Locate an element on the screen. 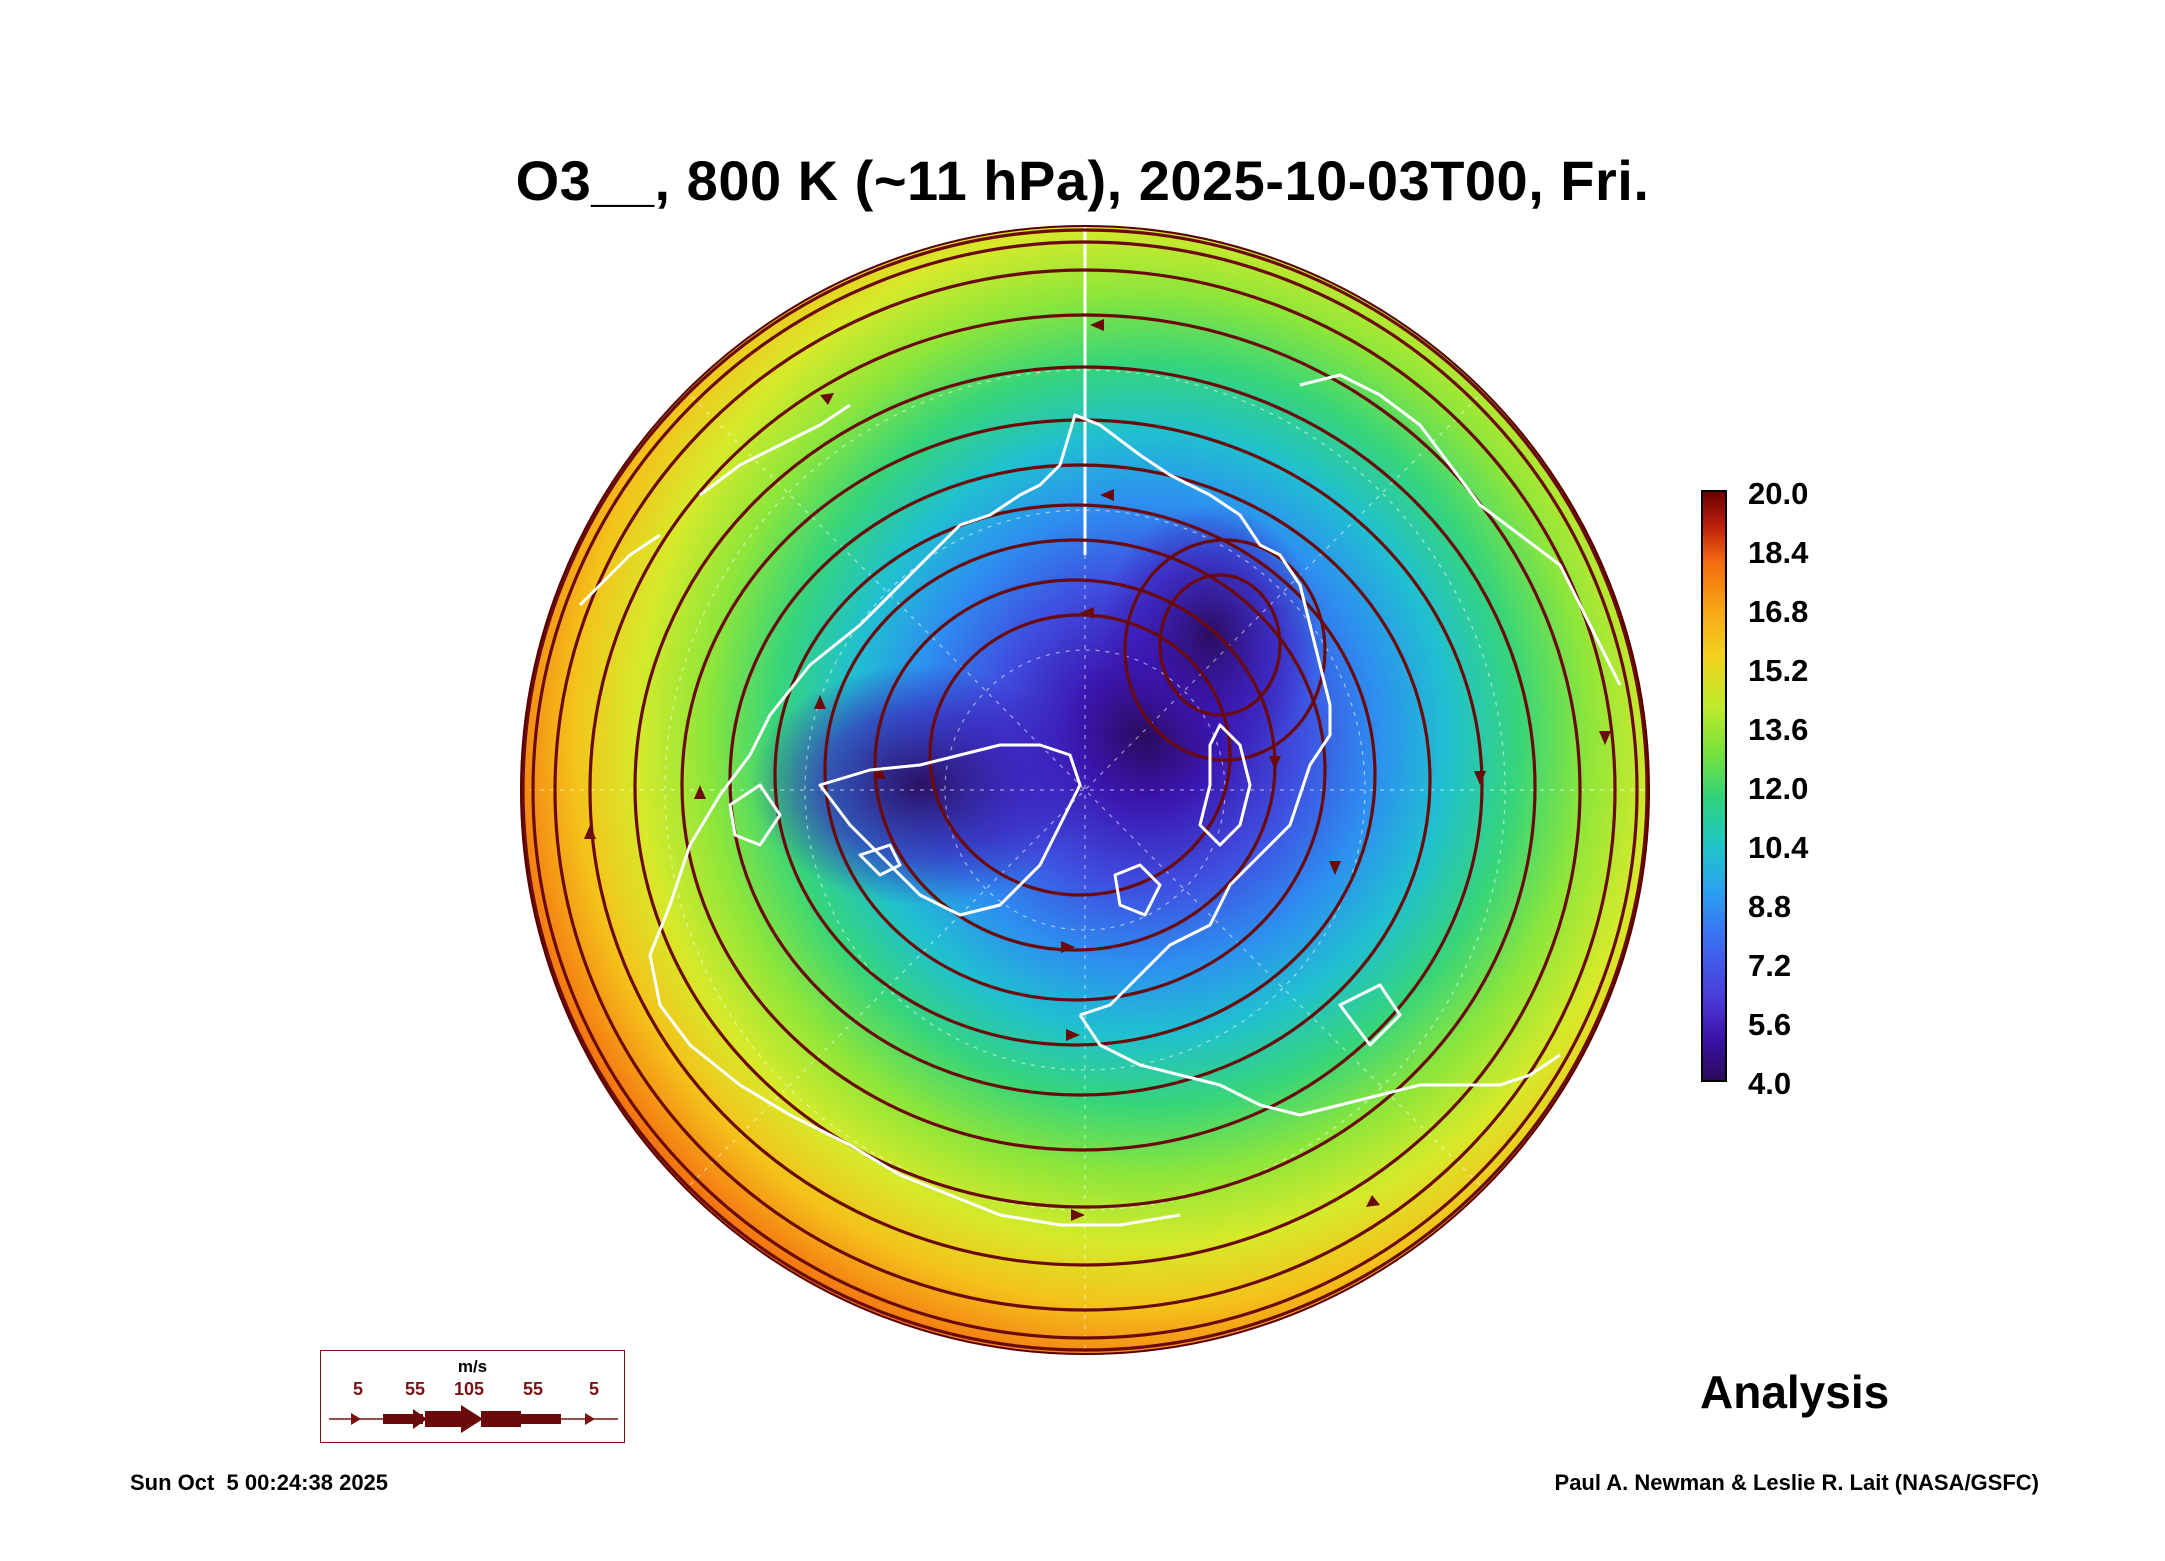 The height and width of the screenshot is (1561, 2165). wind-legend-unit: m/s is located at coordinates (472, 1366).